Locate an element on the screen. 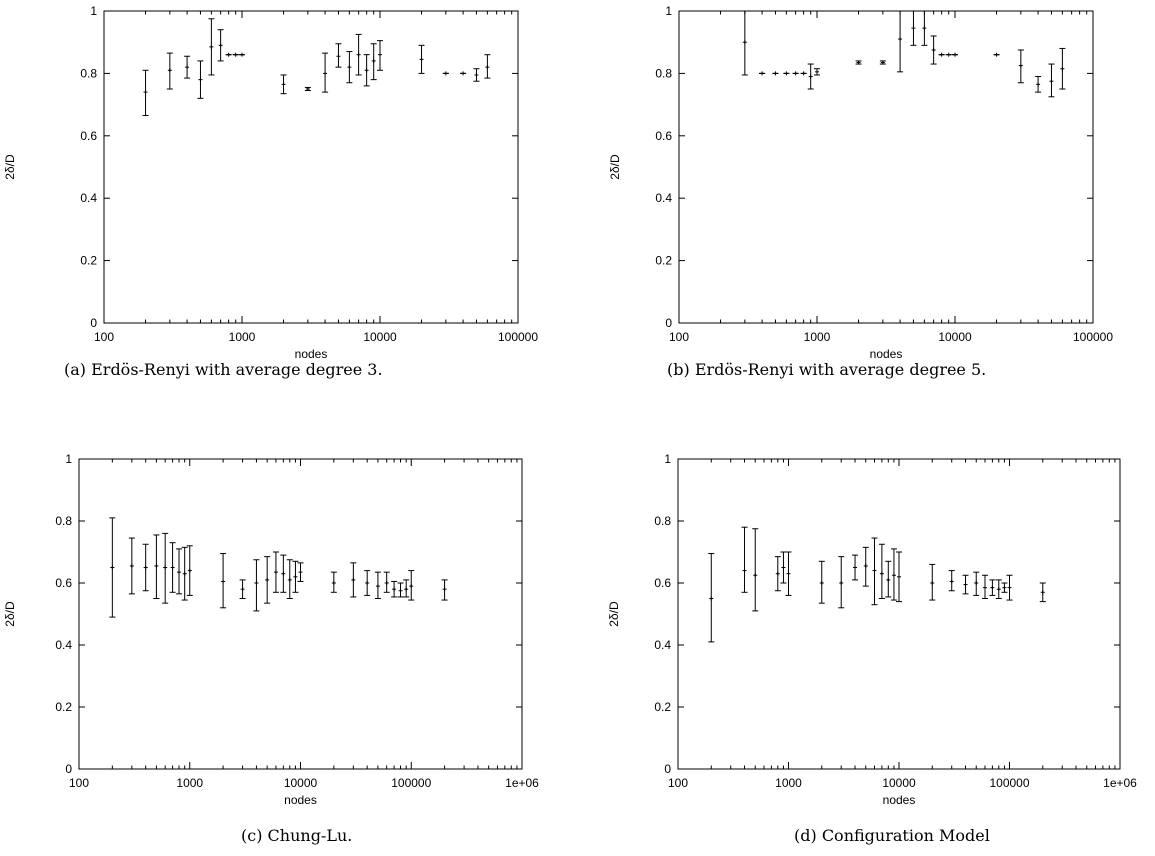 This screenshot has height=856, width=1155. chart-b-xtick-label: 100000 is located at coordinates (1093, 337).